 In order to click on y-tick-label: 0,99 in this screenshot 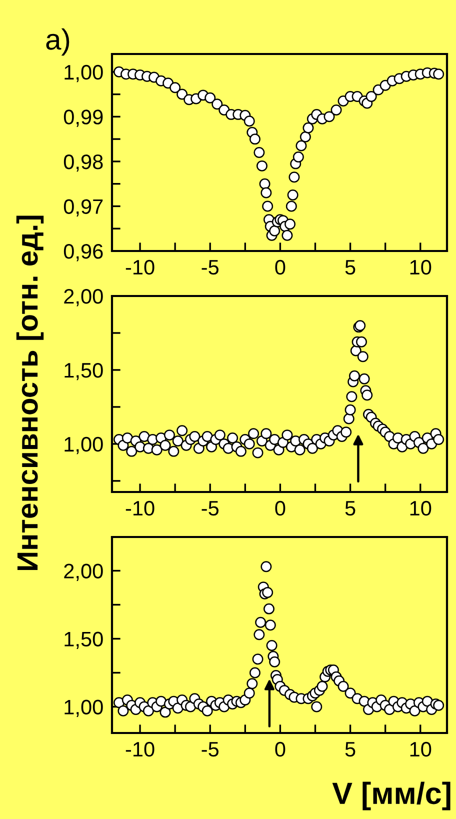, I will do `click(83, 118)`.